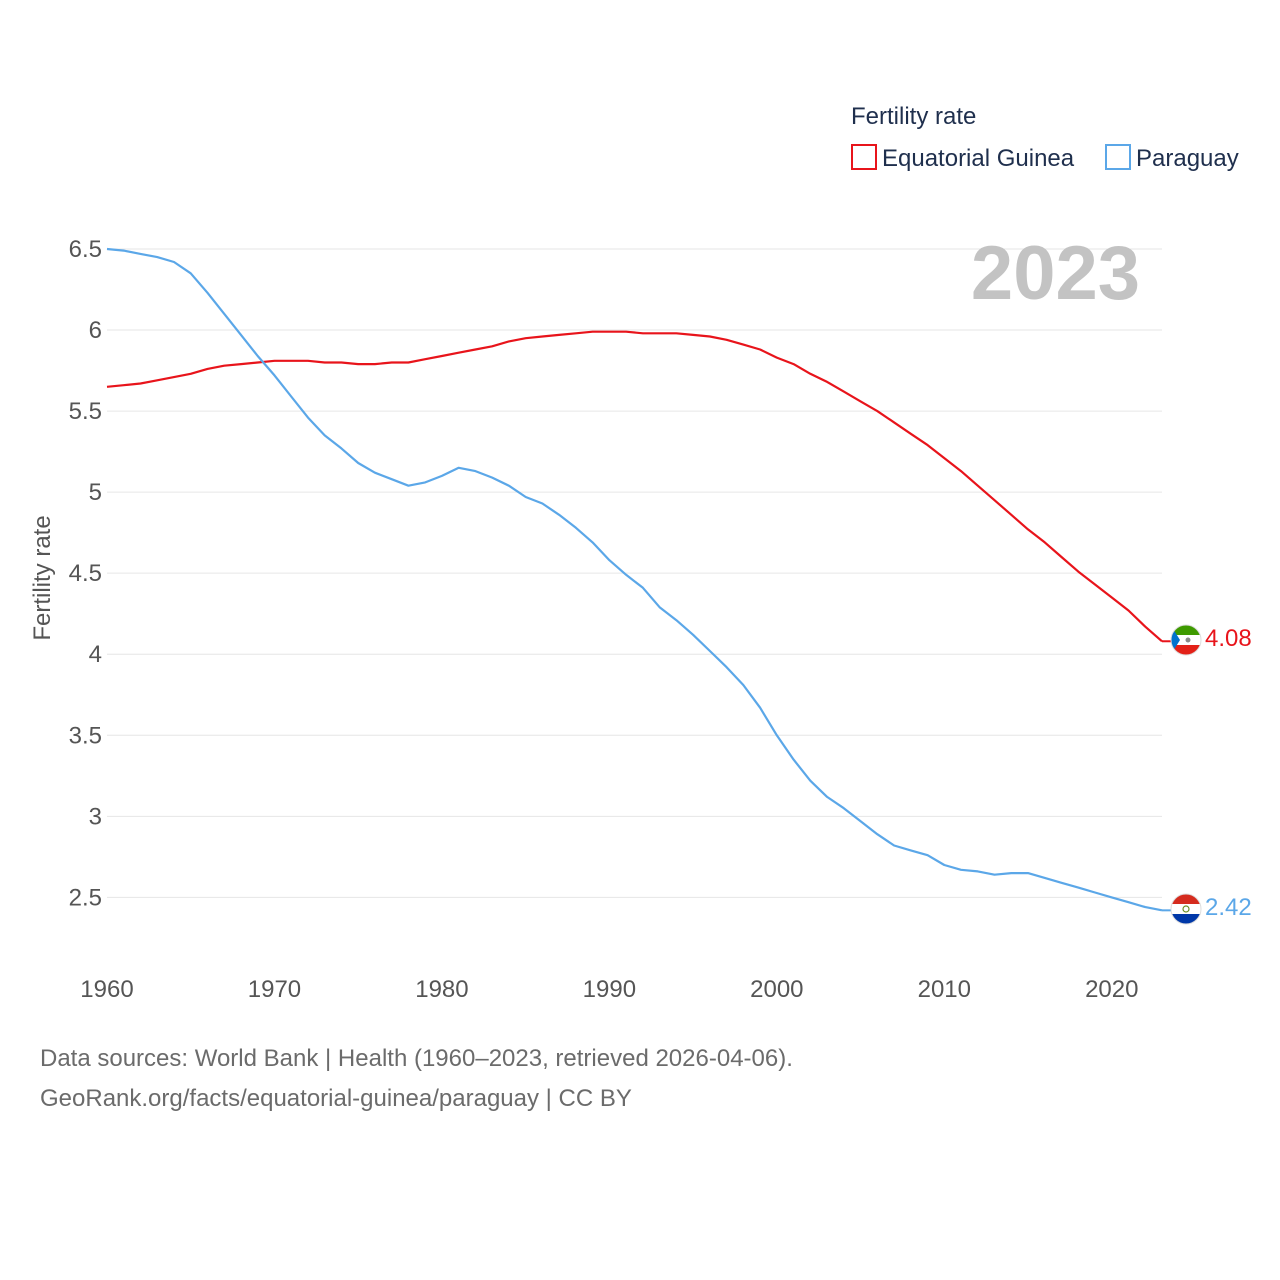 The image size is (1280, 1280). Describe the element at coordinates (978, 158) in the screenshot. I see `legend-label-equatorial-guinea: Equatorial Guinea` at that location.